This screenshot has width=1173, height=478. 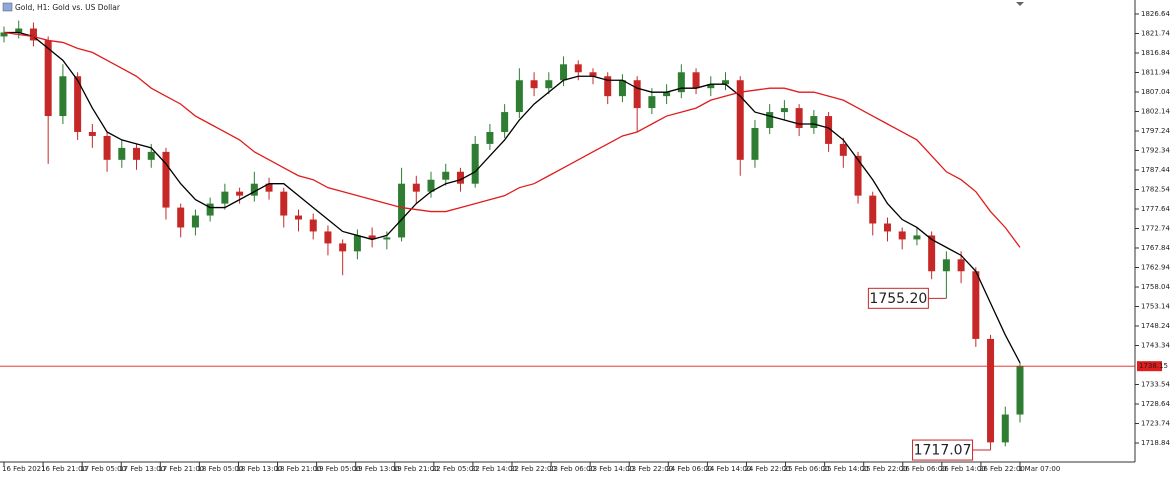 I want to click on y-tick-label: 1821.74, so click(x=1155, y=34).